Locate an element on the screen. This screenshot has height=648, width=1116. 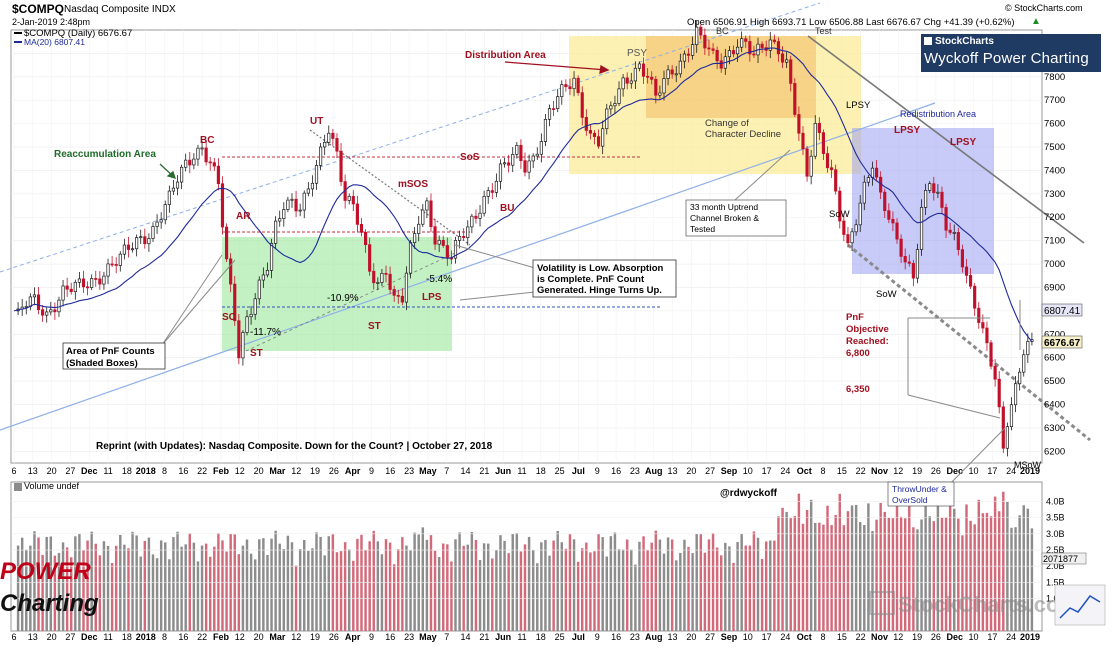
x-tick-label-bottom: 10 is located at coordinates (974, 637).